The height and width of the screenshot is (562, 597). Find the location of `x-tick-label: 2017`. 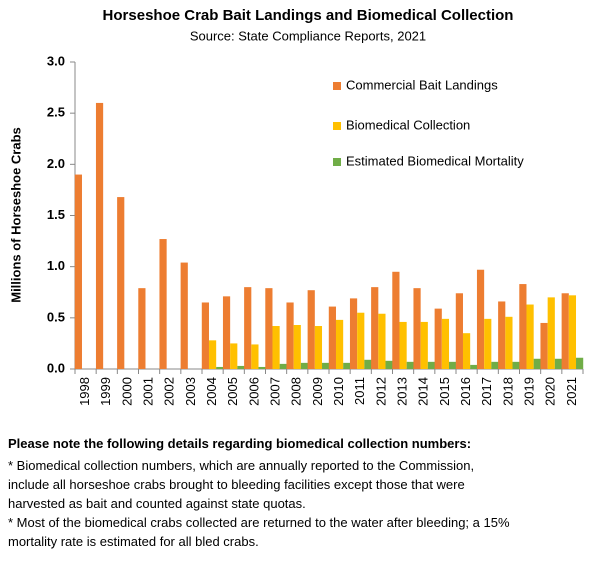

x-tick-label: 2017 is located at coordinates (486, 391).